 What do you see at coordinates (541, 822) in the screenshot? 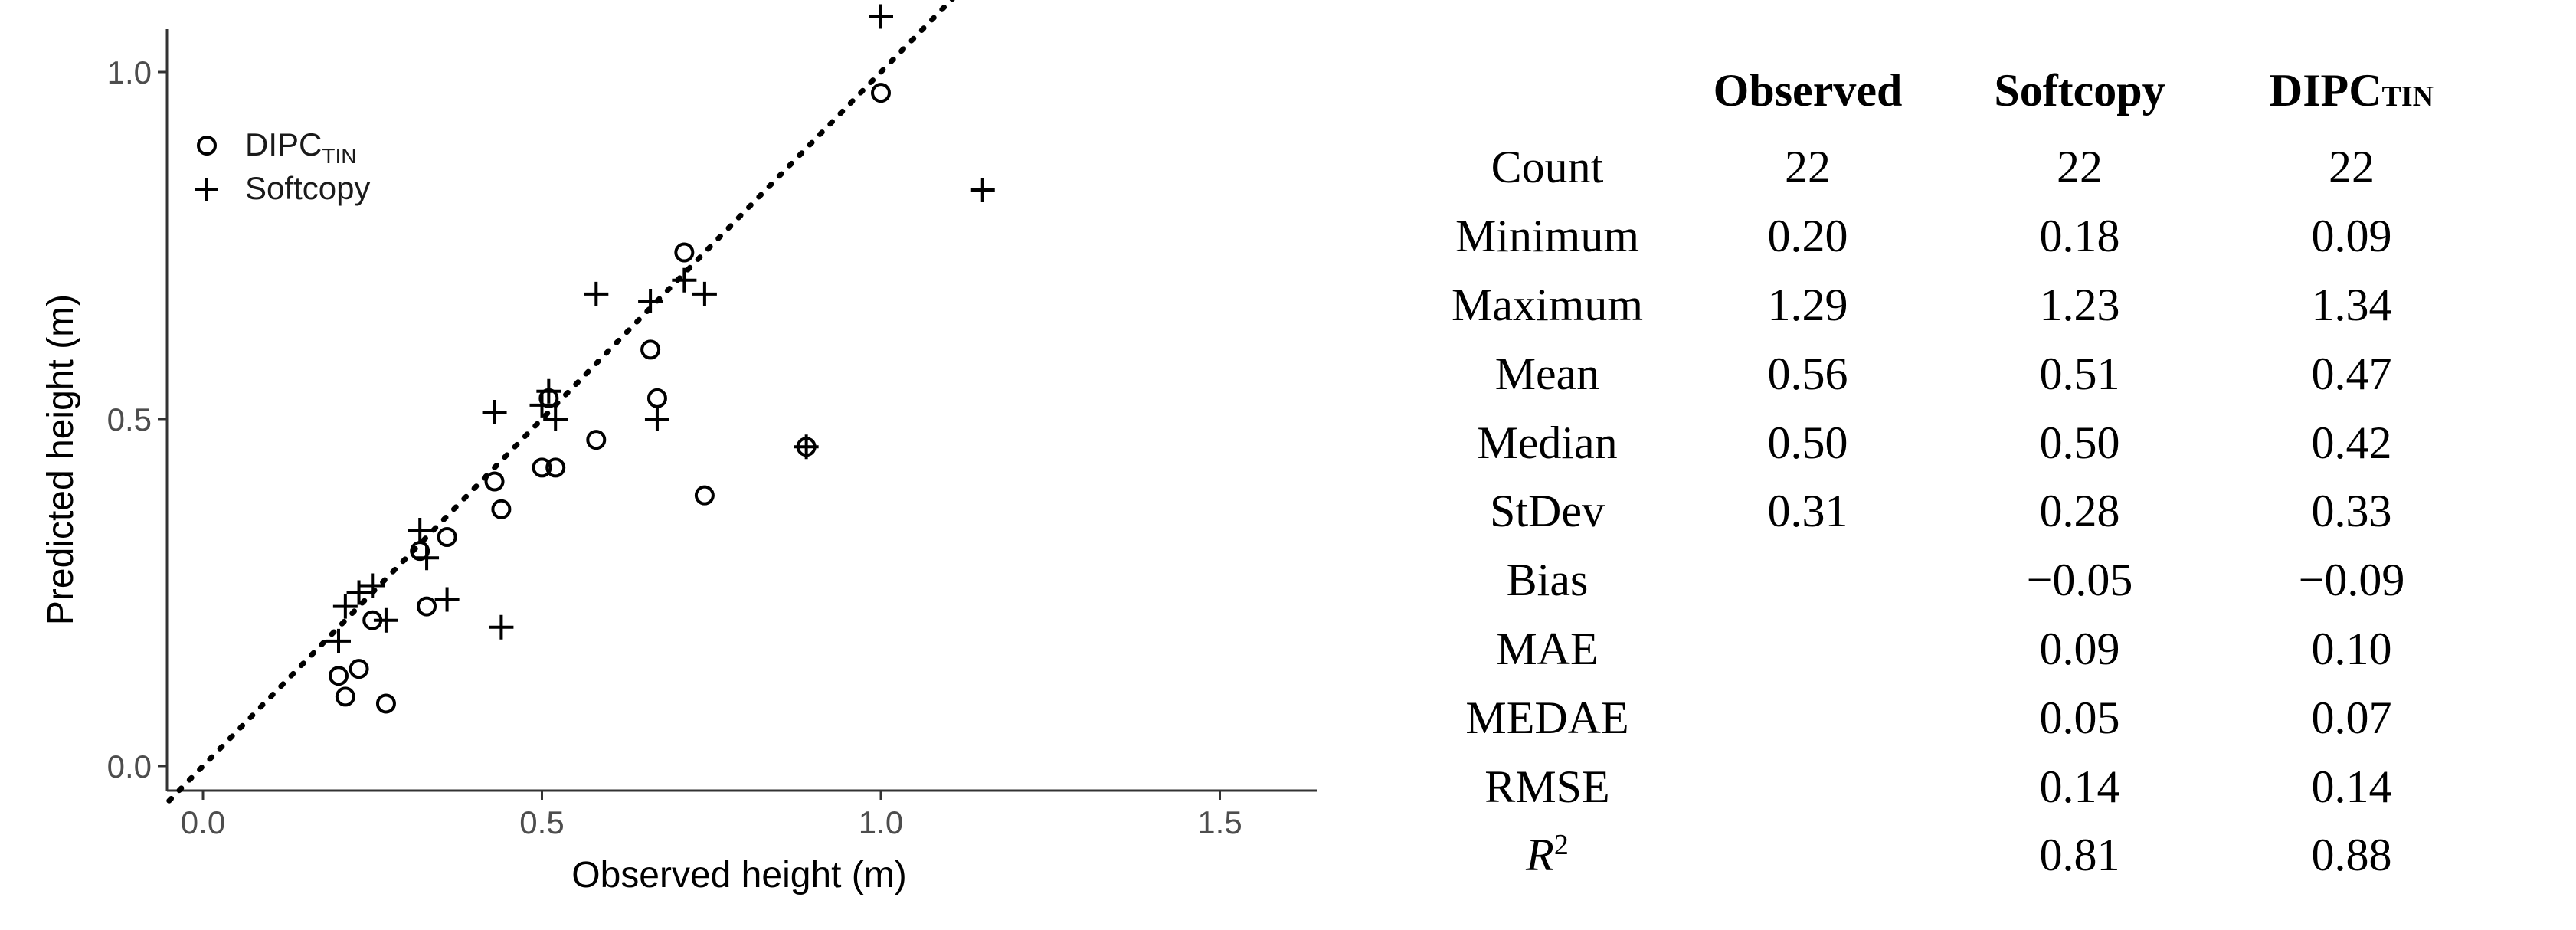
I see `x-tick-label: 0.5` at bounding box center [541, 822].